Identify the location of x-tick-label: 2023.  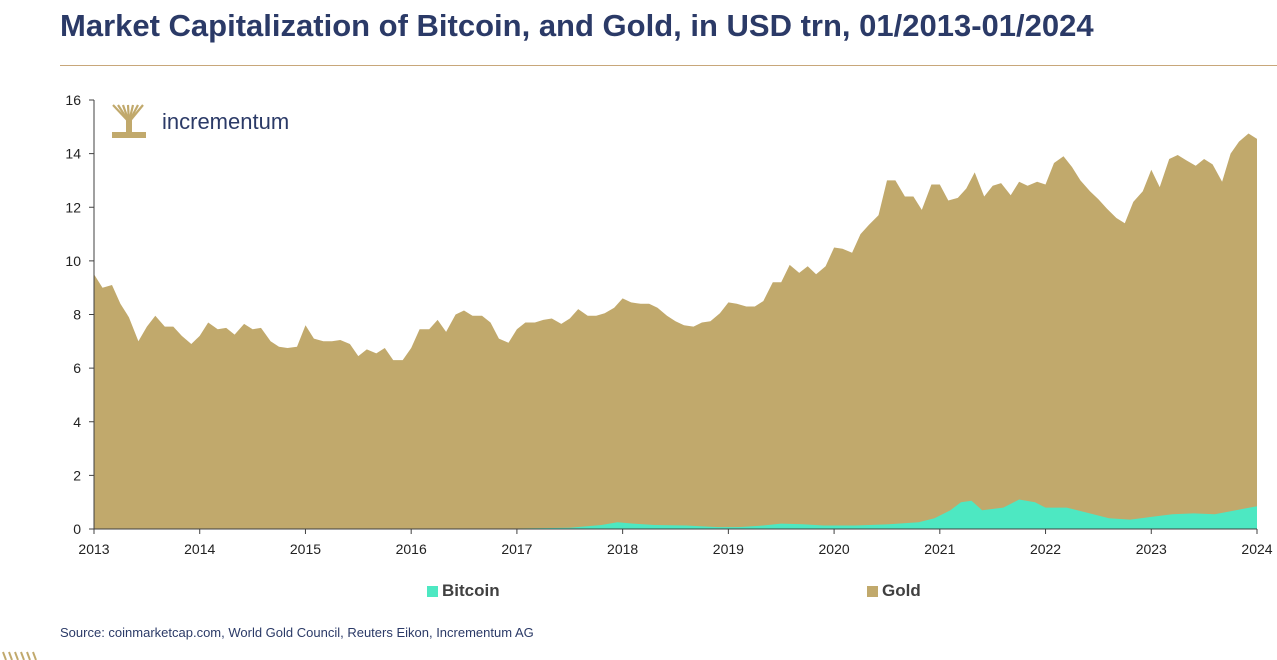
(1151, 549).